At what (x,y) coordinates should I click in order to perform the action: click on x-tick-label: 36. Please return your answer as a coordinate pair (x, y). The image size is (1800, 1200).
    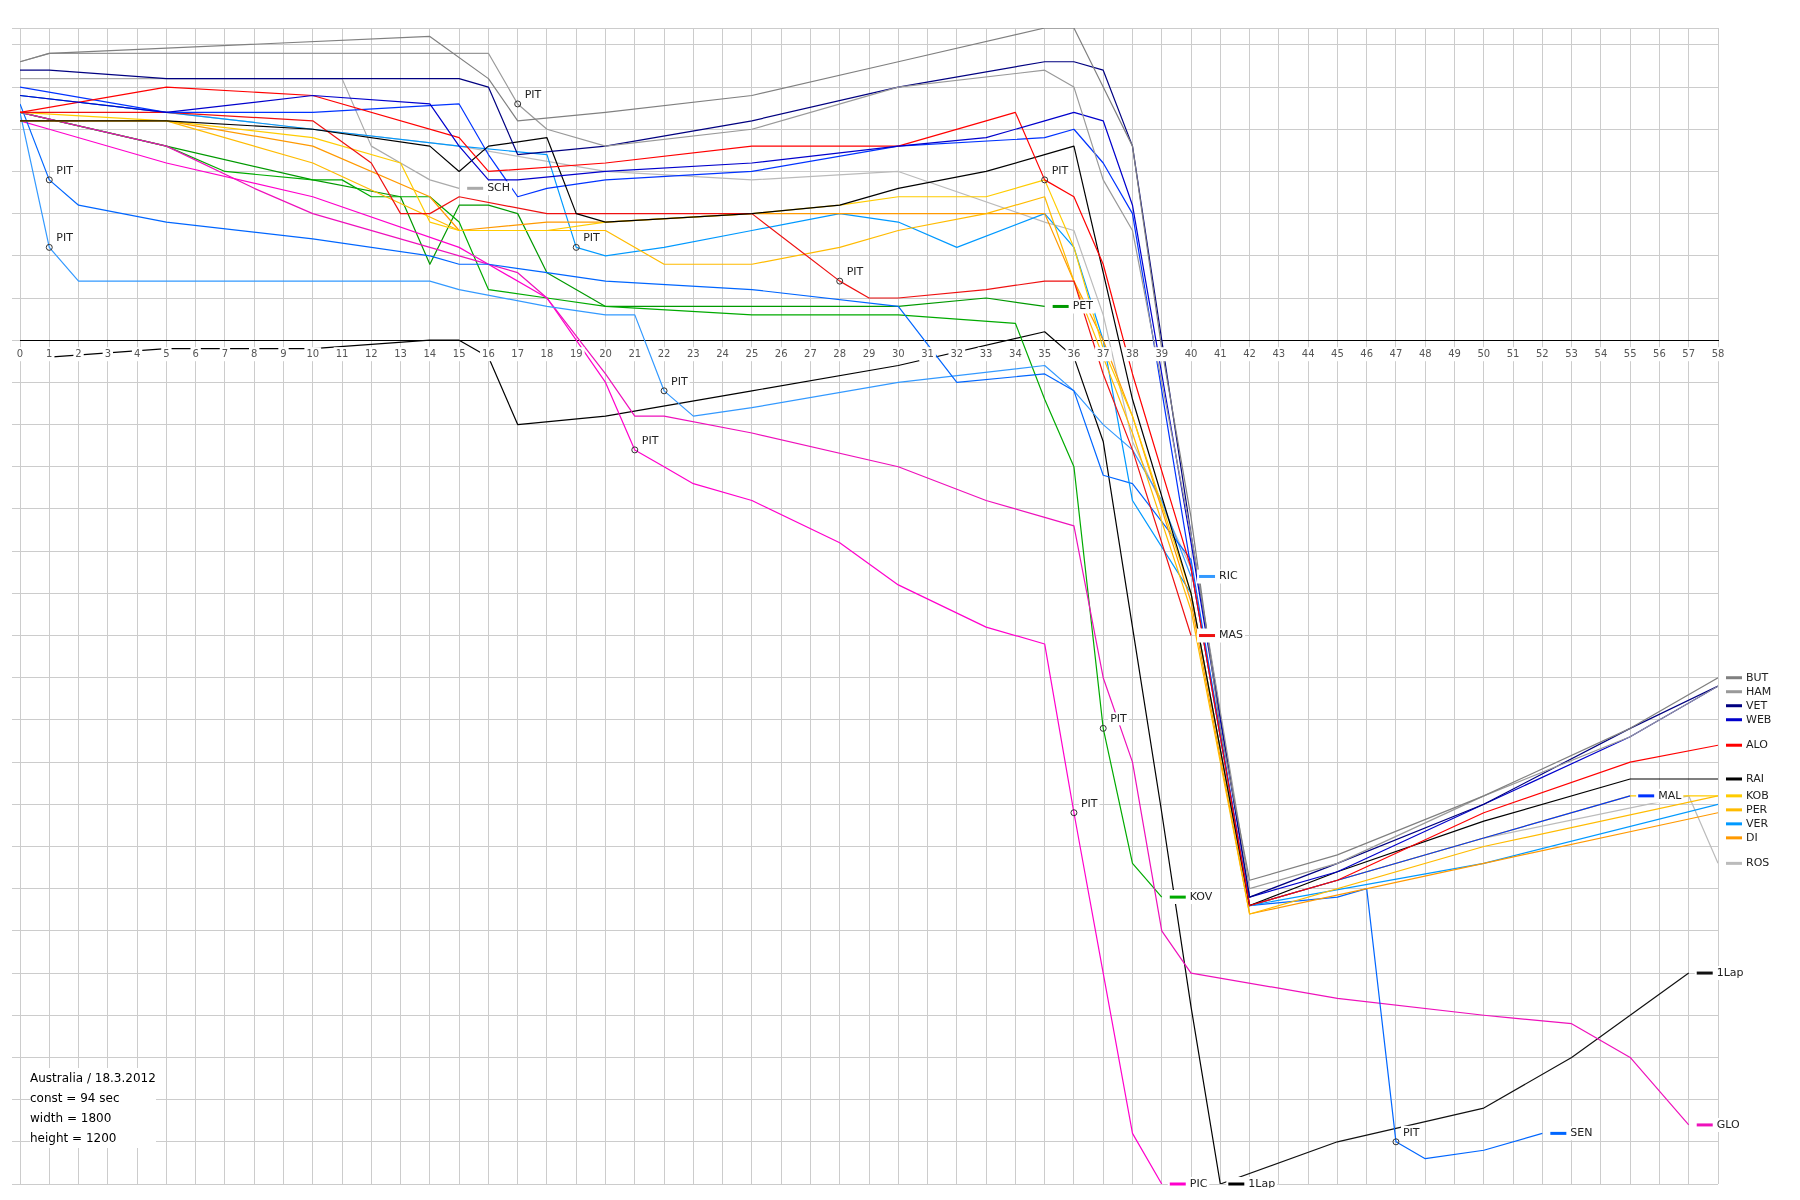
    Looking at the image, I should click on (1074, 353).